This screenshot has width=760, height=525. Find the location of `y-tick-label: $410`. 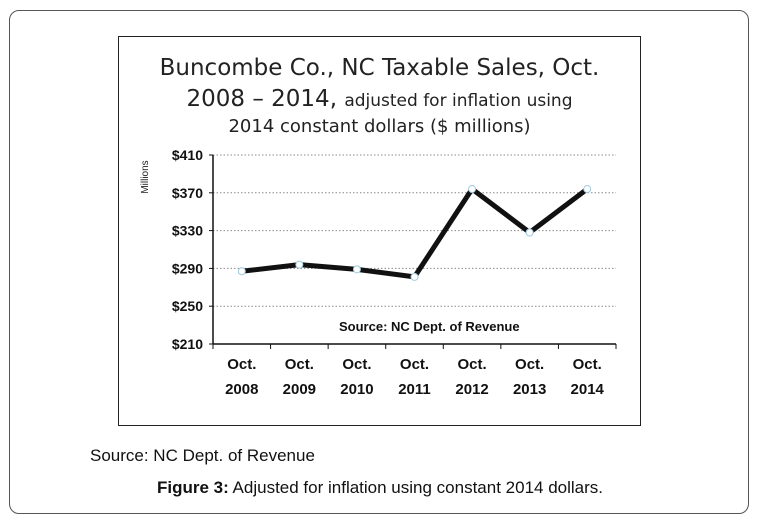

y-tick-label: $410 is located at coordinates (187, 155).